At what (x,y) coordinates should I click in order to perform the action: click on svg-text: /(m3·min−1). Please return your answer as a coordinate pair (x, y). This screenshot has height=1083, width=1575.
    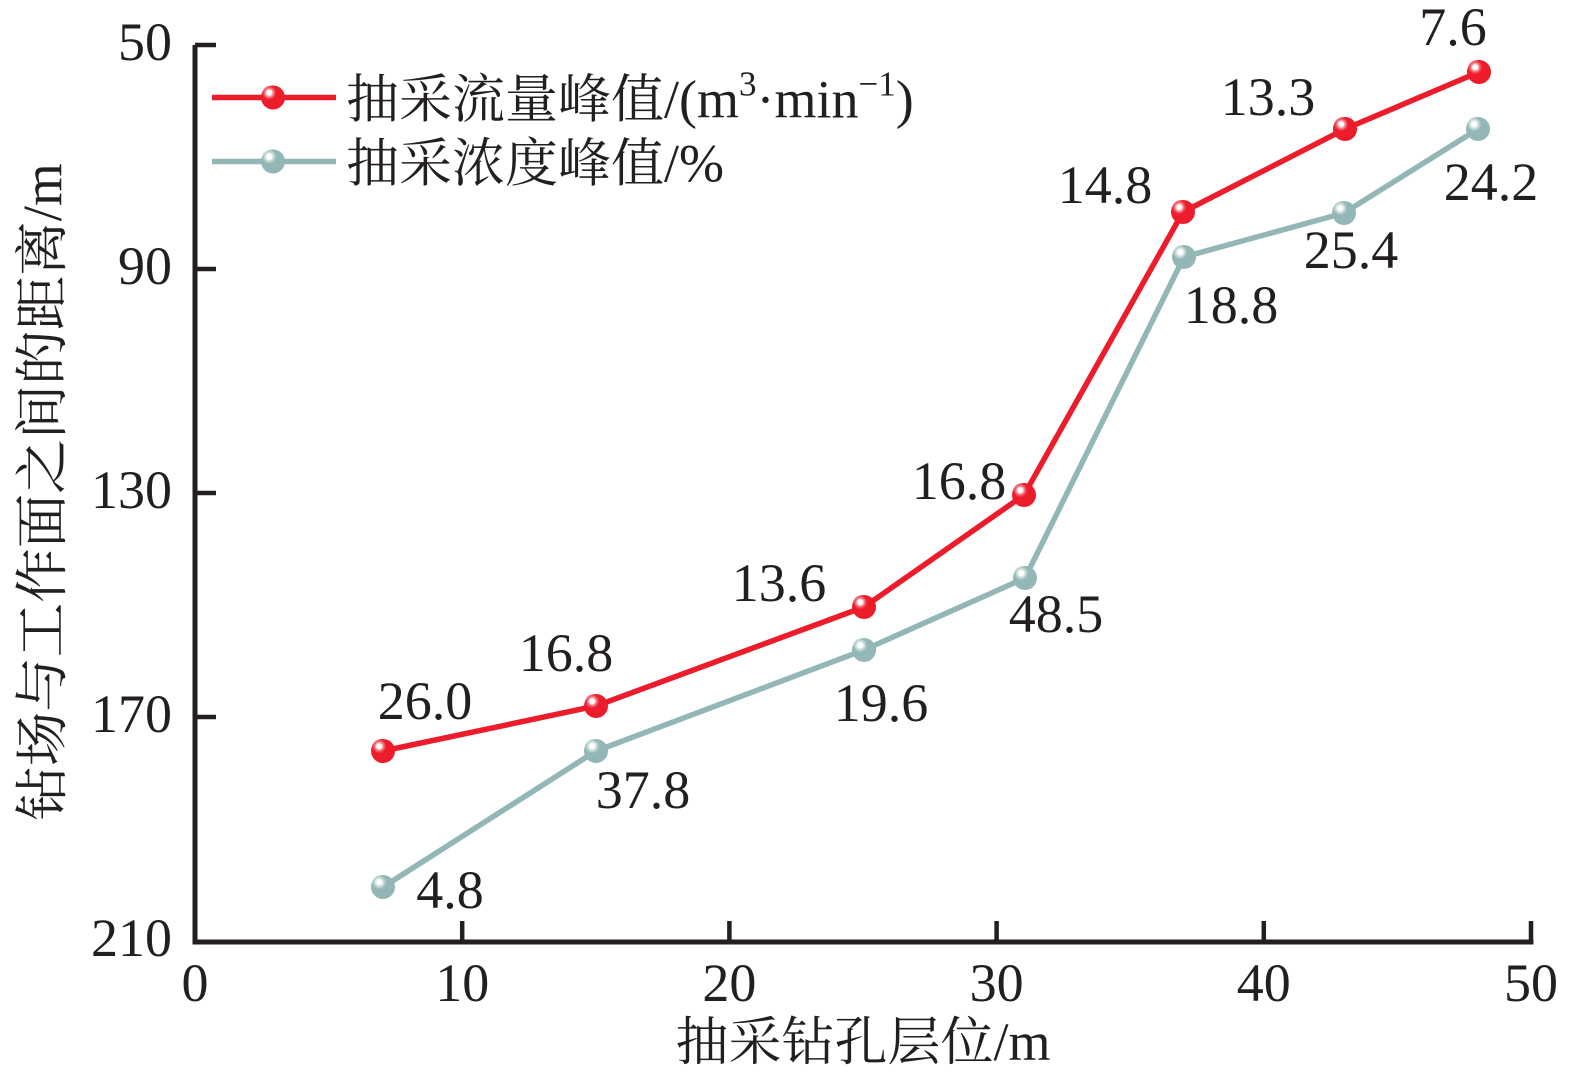
    Looking at the image, I should click on (789, 97).